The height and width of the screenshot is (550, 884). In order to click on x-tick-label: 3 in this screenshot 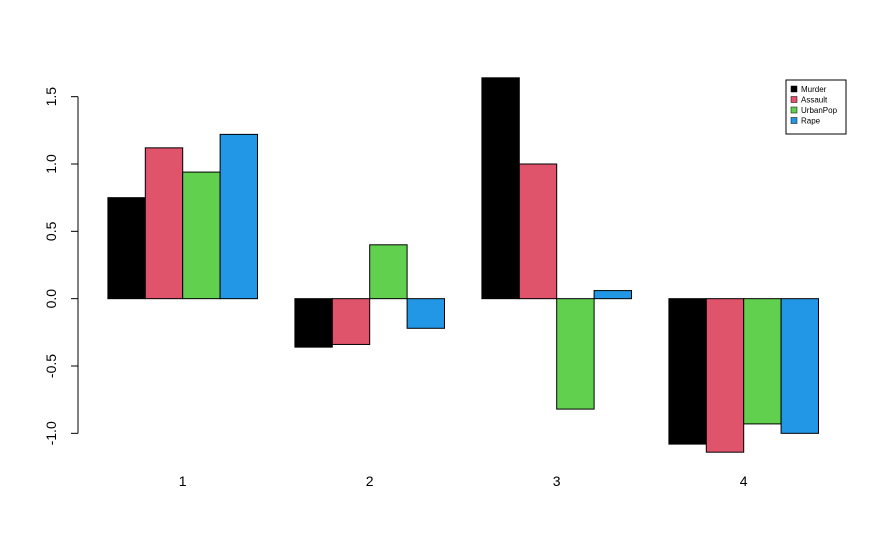, I will do `click(557, 481)`.